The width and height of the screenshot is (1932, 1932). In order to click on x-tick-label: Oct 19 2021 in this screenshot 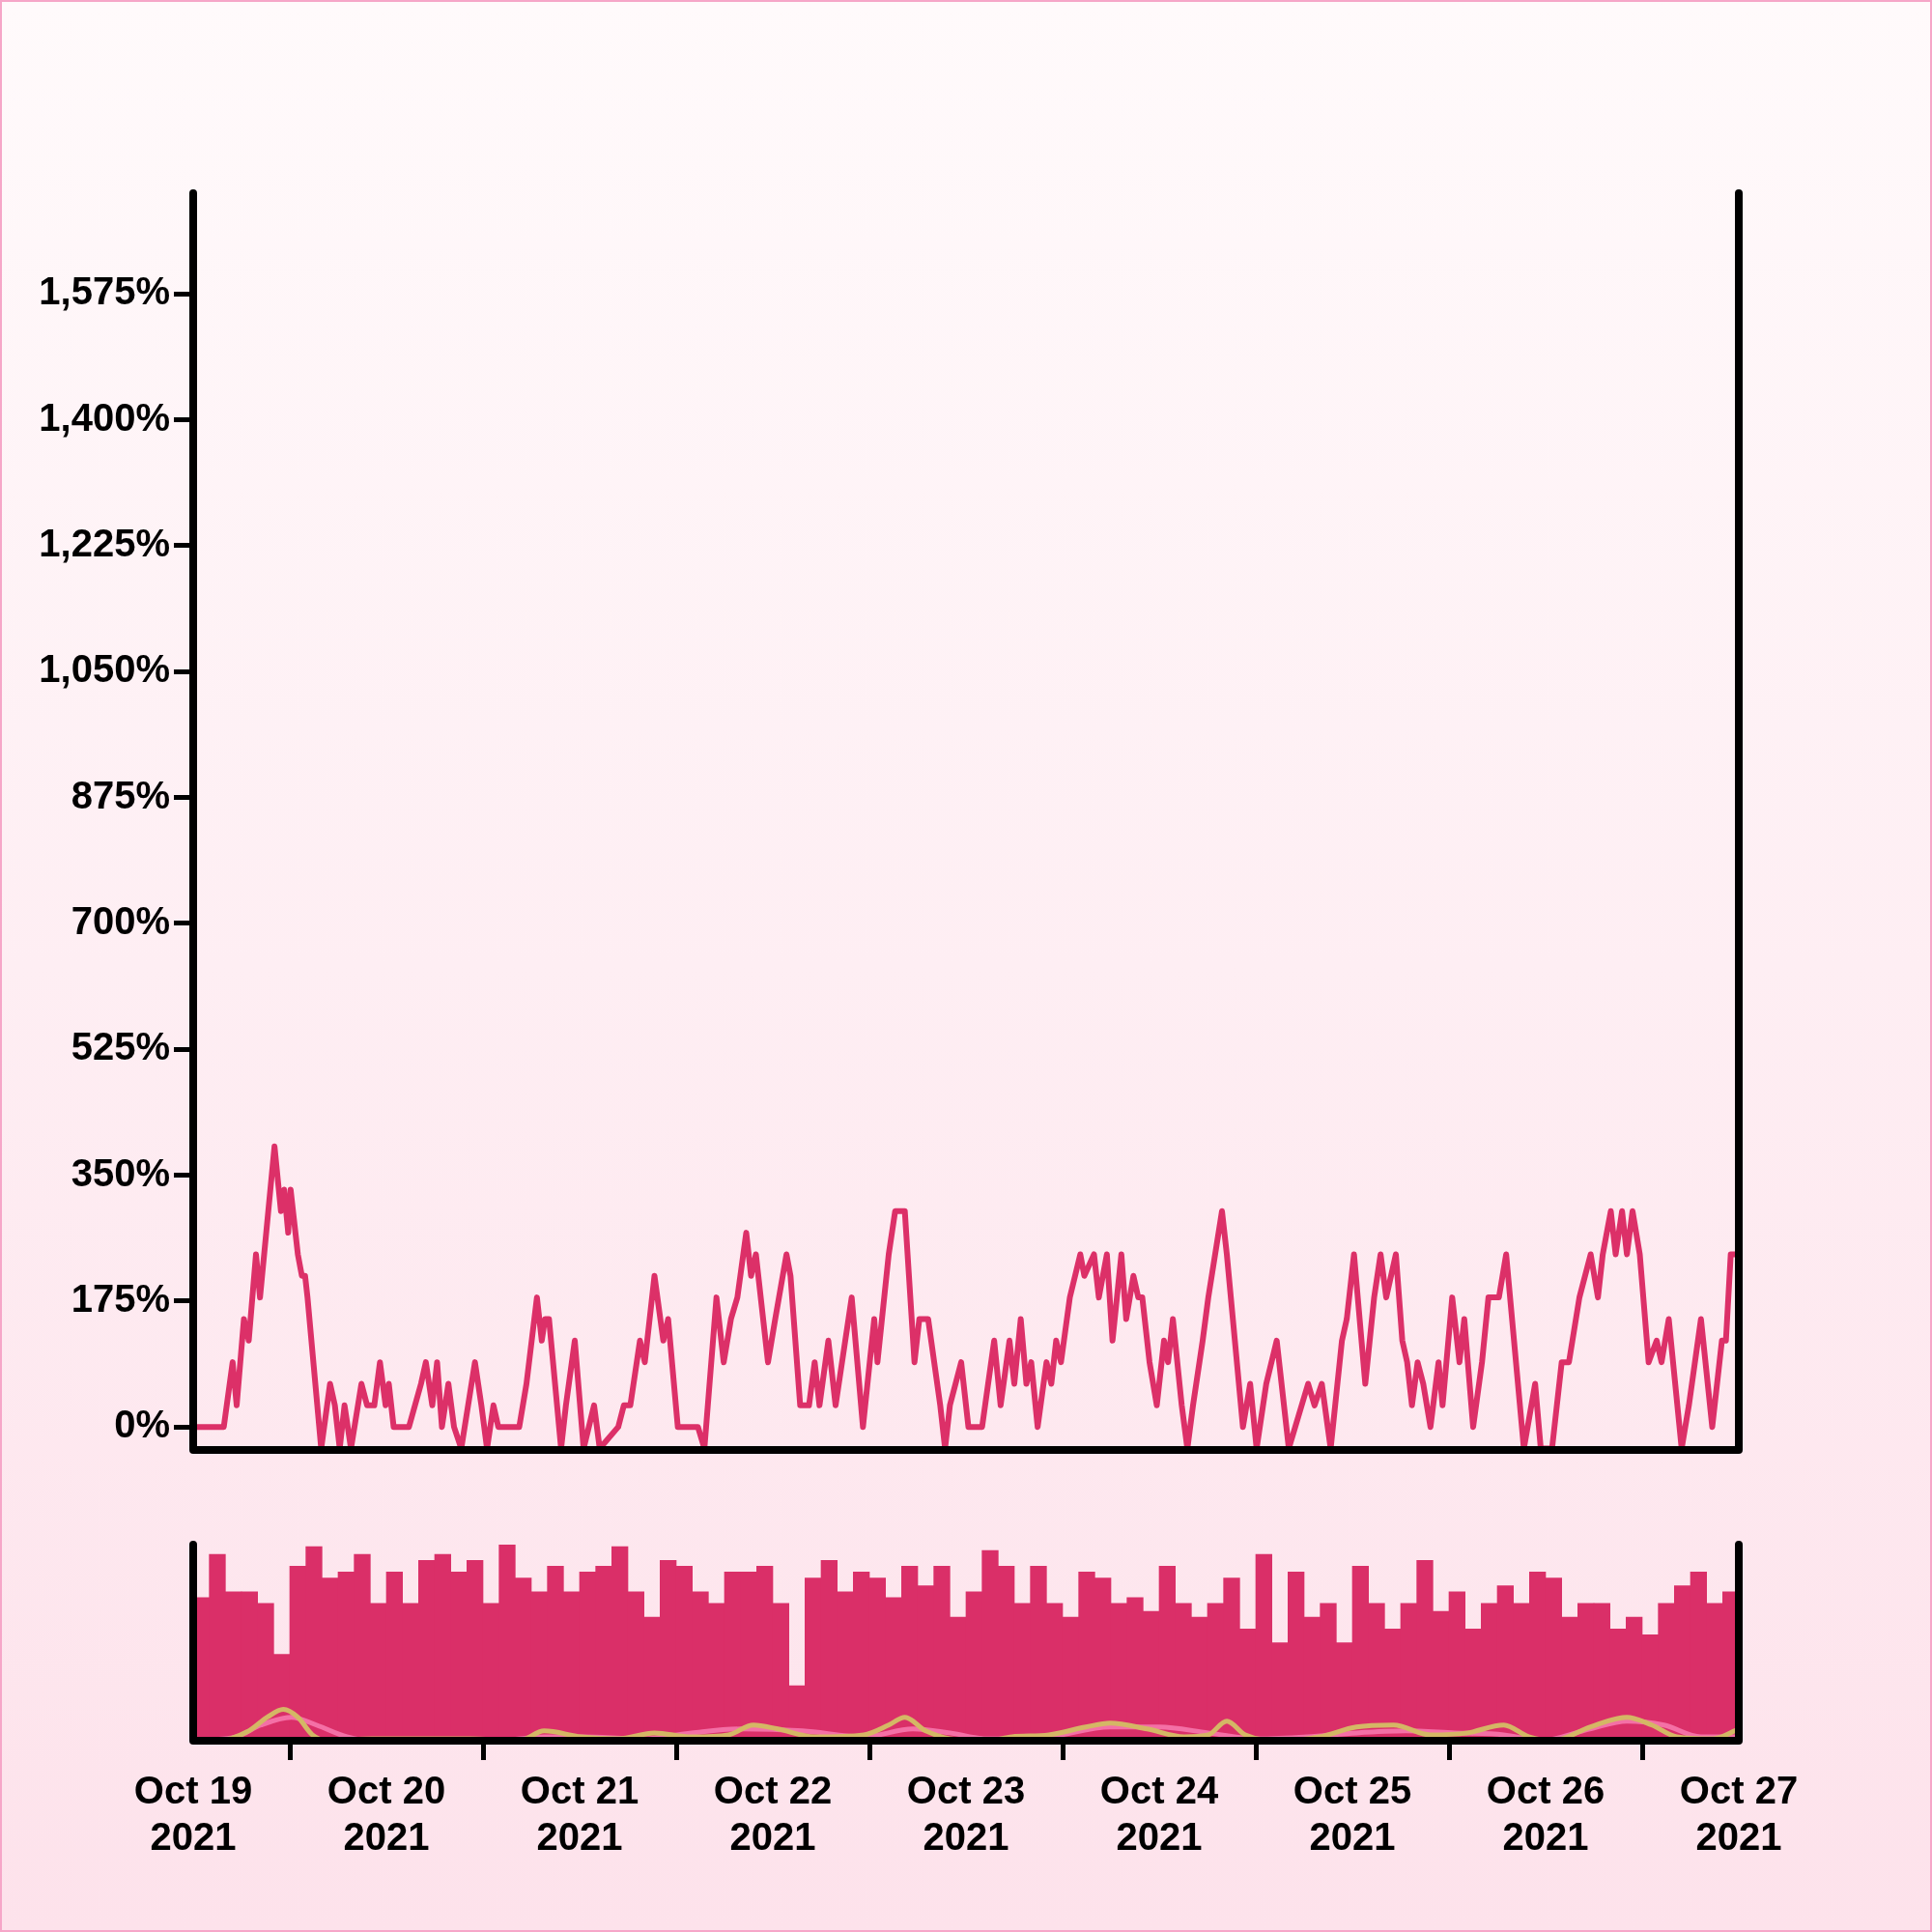, I will do `click(193, 1814)`.